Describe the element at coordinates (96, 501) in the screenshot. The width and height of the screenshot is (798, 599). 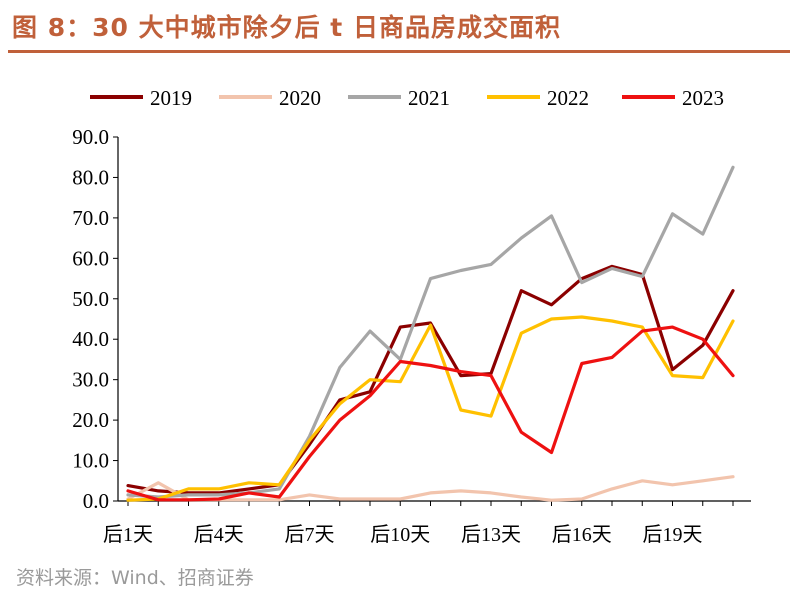
I see `y-tick-label: 0.0` at that location.